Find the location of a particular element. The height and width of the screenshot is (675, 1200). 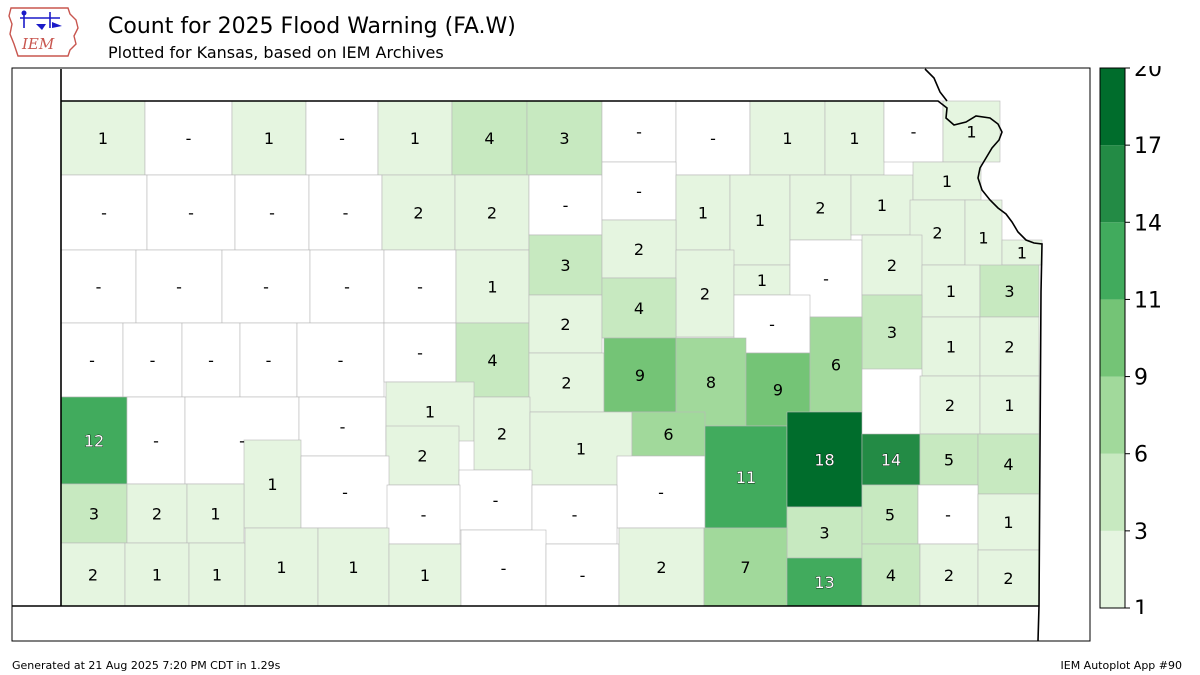

colorbar-tick-label: 14 is located at coordinates (1148, 223).